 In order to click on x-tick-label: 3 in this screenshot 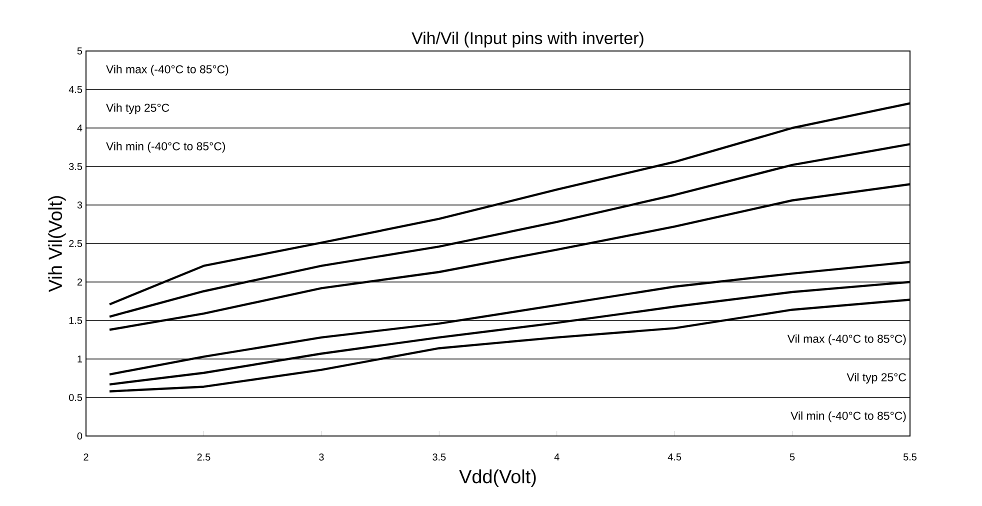, I will do `click(321, 457)`.